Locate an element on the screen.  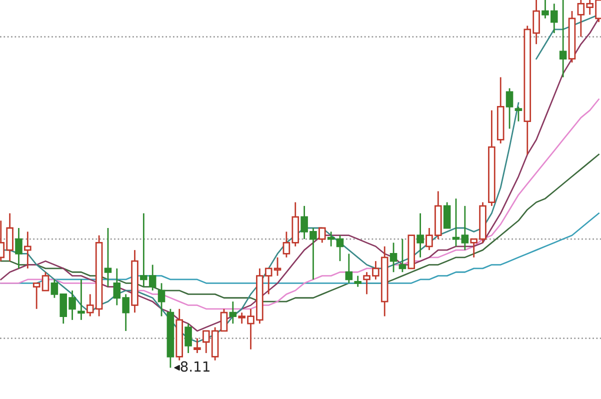
annotation: 8.11 is located at coordinates (195, 366).